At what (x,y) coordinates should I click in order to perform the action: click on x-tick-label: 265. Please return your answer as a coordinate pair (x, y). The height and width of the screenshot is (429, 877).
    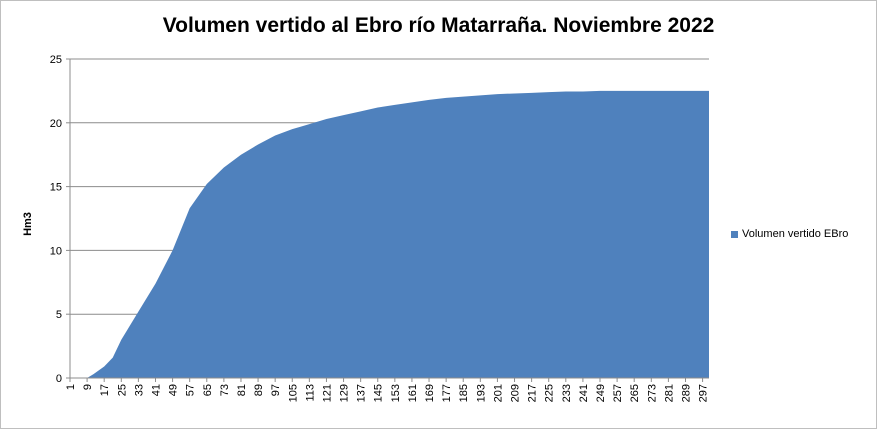
    Looking at the image, I should click on (635, 393).